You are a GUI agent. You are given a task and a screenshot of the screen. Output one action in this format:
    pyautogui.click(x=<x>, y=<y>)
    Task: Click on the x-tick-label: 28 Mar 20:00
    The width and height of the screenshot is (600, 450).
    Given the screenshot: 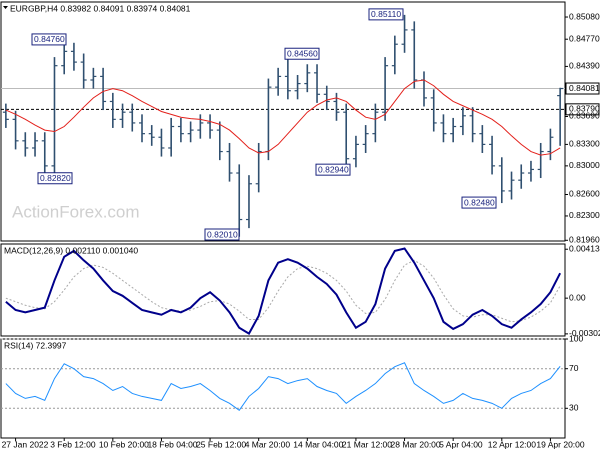 What is the action you would take?
    pyautogui.click(x=416, y=444)
    